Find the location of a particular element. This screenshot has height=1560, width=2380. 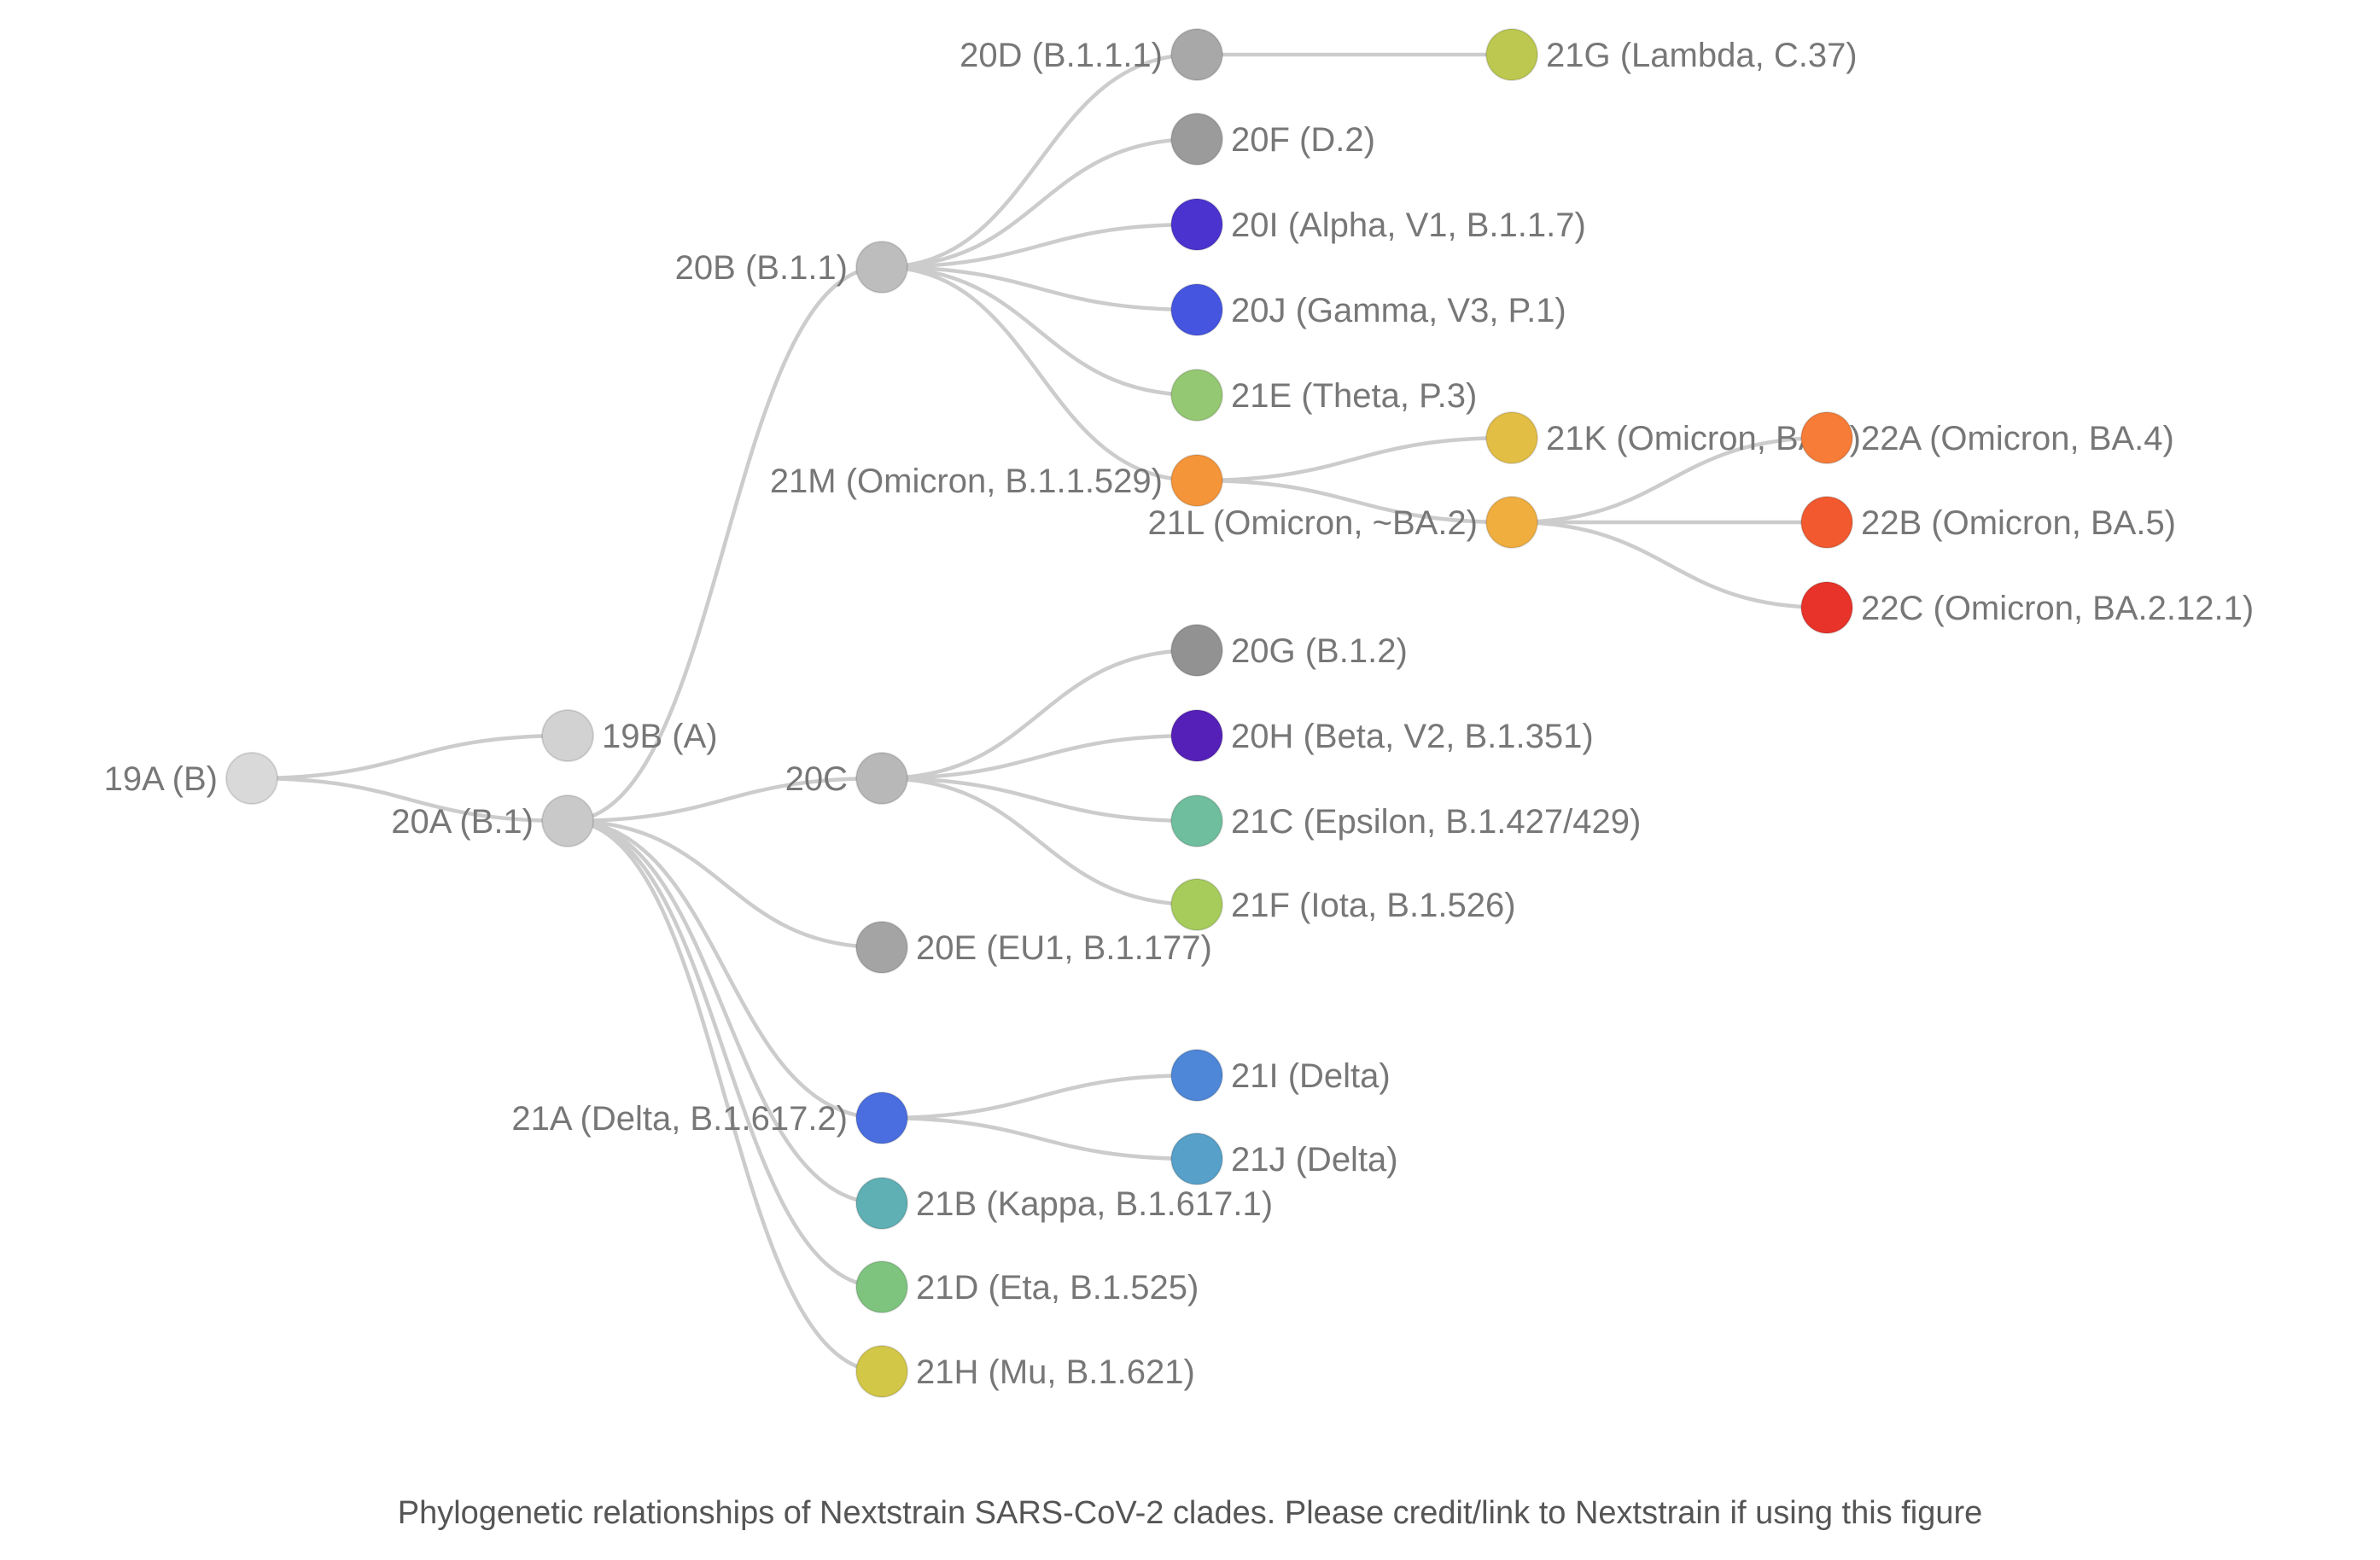

clade-dot-21c is located at coordinates (1196, 821).